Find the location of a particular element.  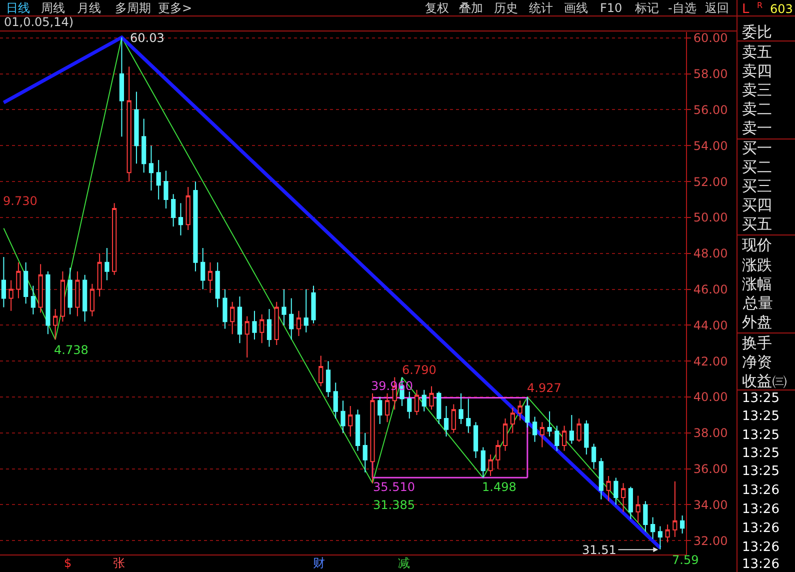

text: 卖一 is located at coordinates (757, 128).